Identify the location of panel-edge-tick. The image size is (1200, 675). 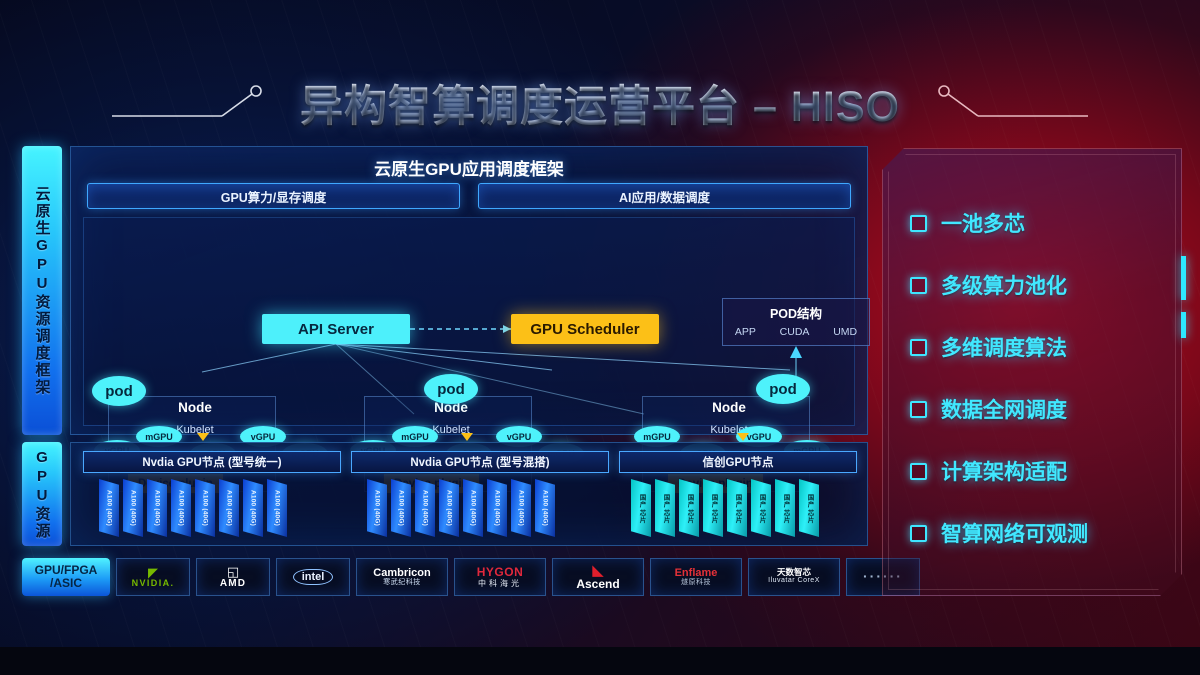
(1183, 325).